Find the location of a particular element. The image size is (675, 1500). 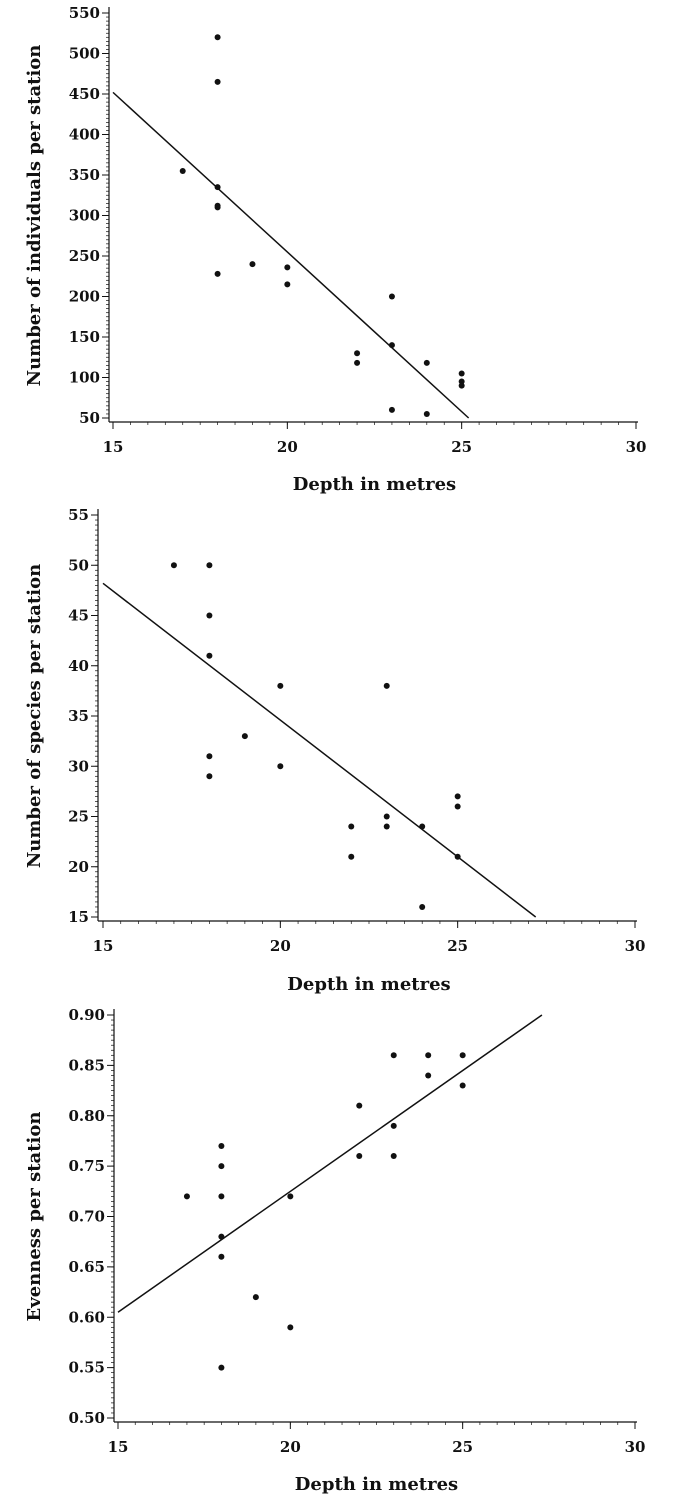

y-tick-label: 0.90 is located at coordinates (86, 1015).